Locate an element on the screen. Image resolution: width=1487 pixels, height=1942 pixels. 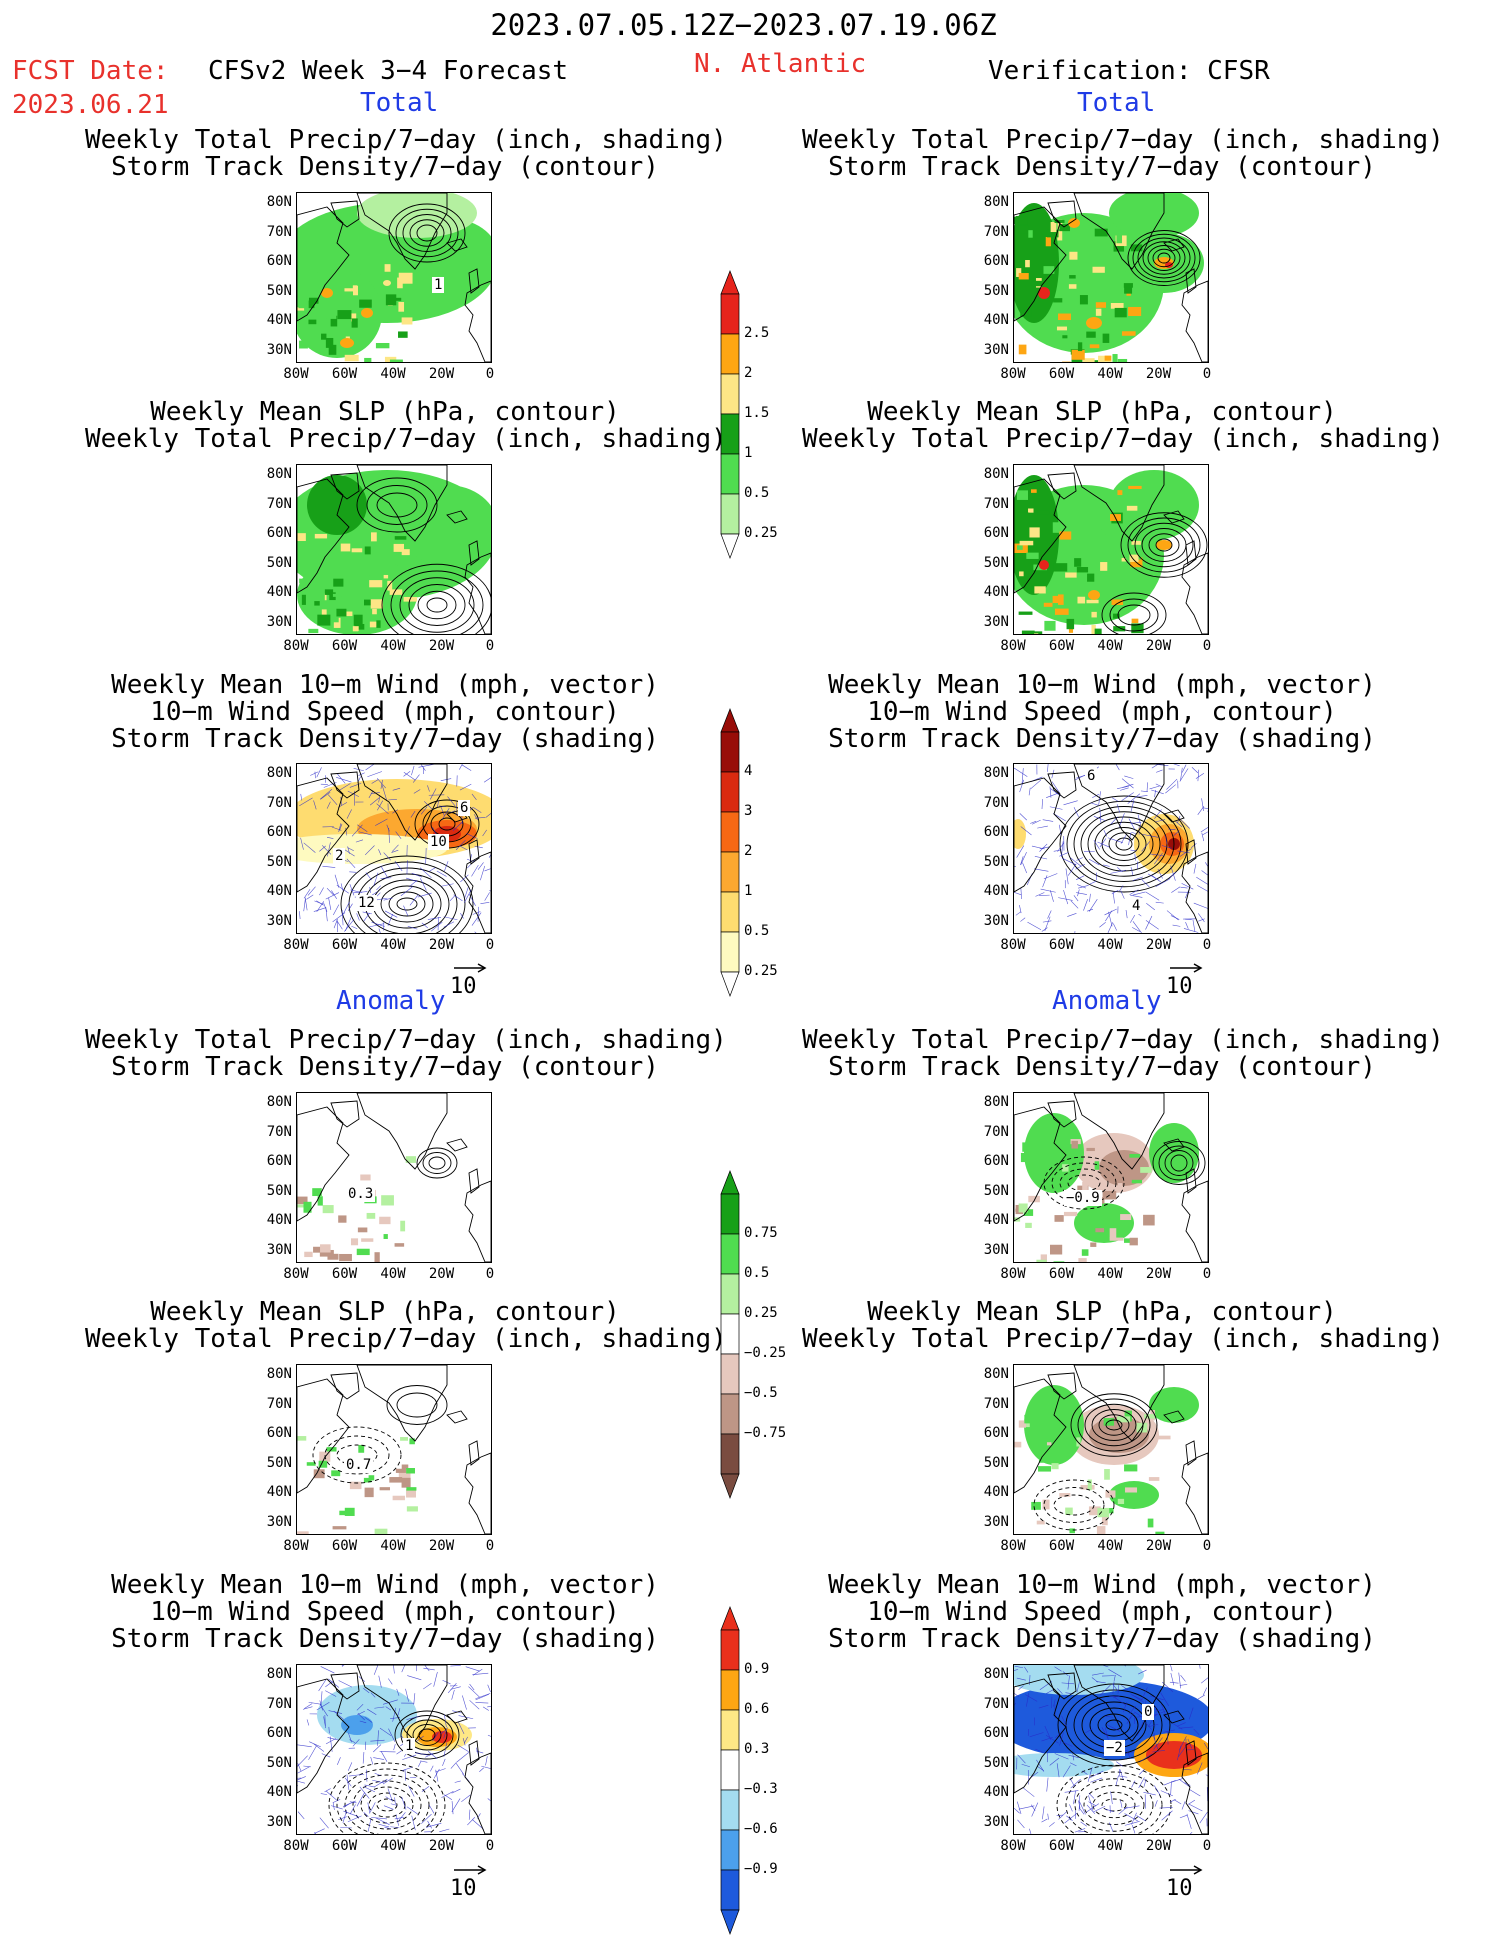
model-title: CFSv2 Week 3−4 Forecast is located at coordinates (388, 71).